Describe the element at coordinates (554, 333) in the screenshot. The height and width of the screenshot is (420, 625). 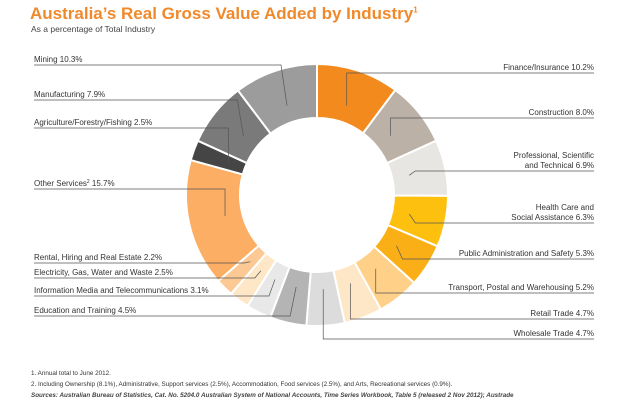
I see `label-wholesale-trade: Wholesale Trade 4.7%` at that location.